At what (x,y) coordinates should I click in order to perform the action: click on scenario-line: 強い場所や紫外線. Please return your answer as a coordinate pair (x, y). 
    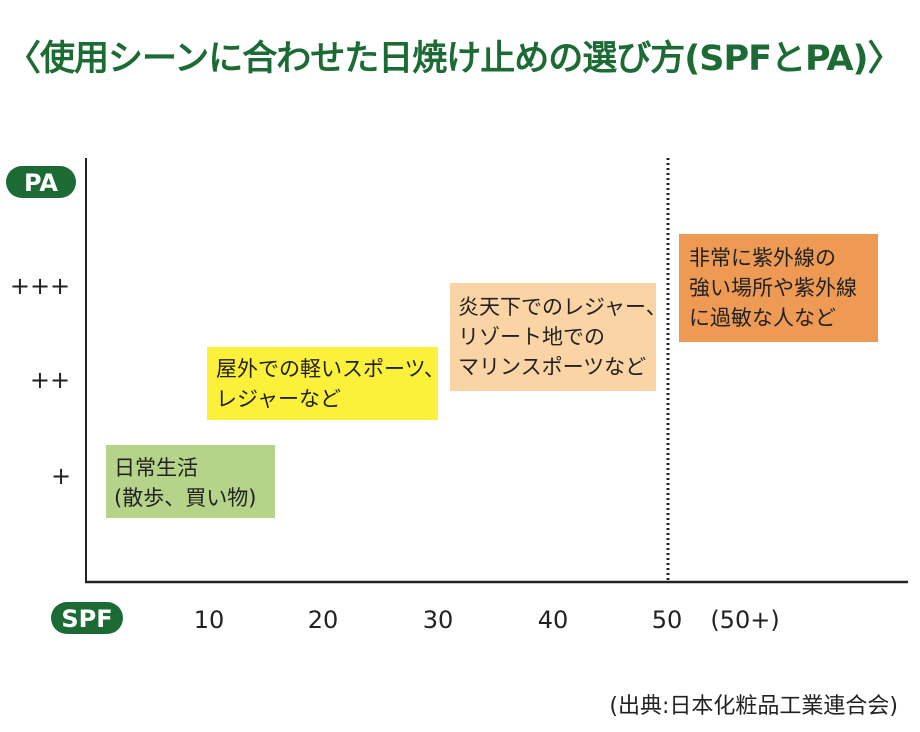
    Looking at the image, I should click on (773, 288).